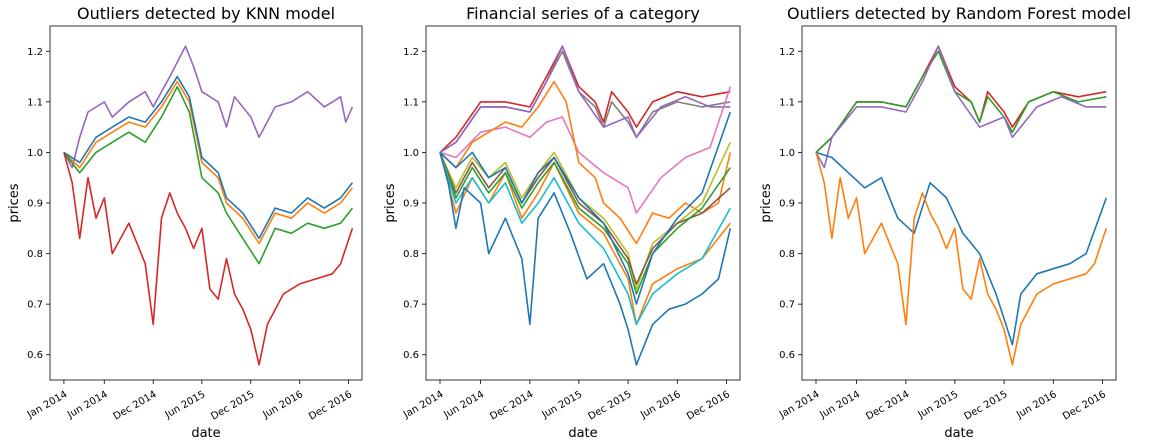 This screenshot has width=1150, height=447. What do you see at coordinates (583, 13) in the screenshot?
I see `chart-title: Financial series of a category` at bounding box center [583, 13].